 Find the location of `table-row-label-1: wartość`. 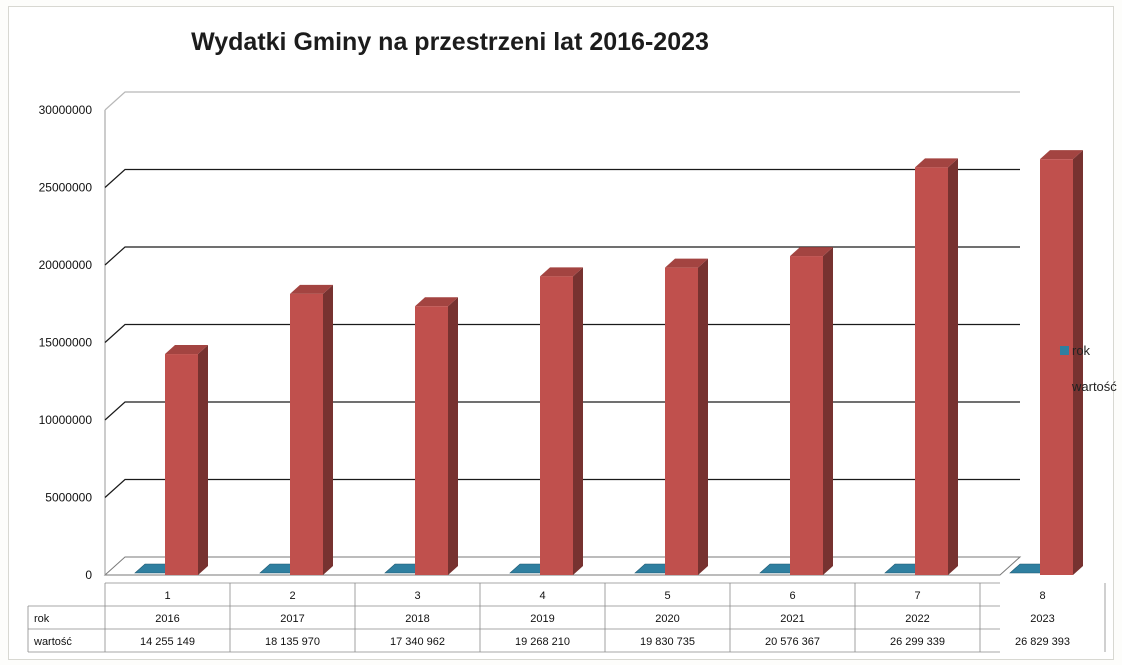

table-row-label-1: wartość is located at coordinates (52, 642).